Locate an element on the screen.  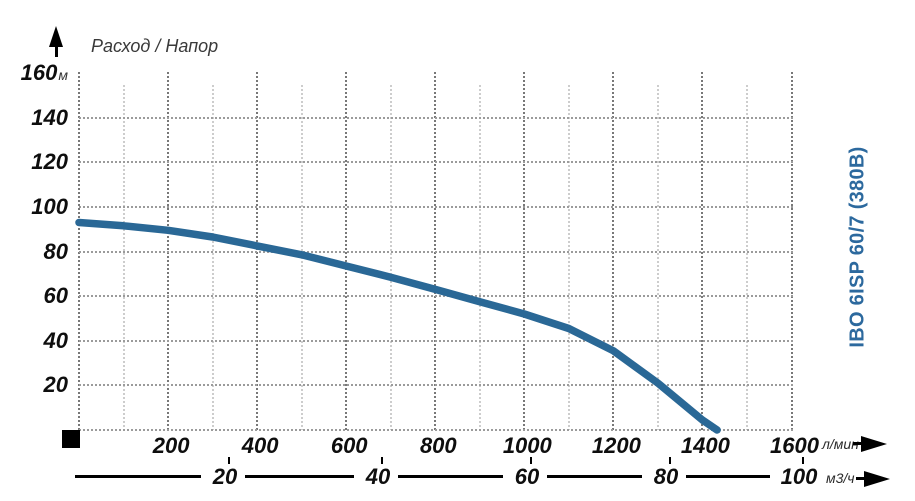
y-tick-value: 40 is located at coordinates (55, 340).